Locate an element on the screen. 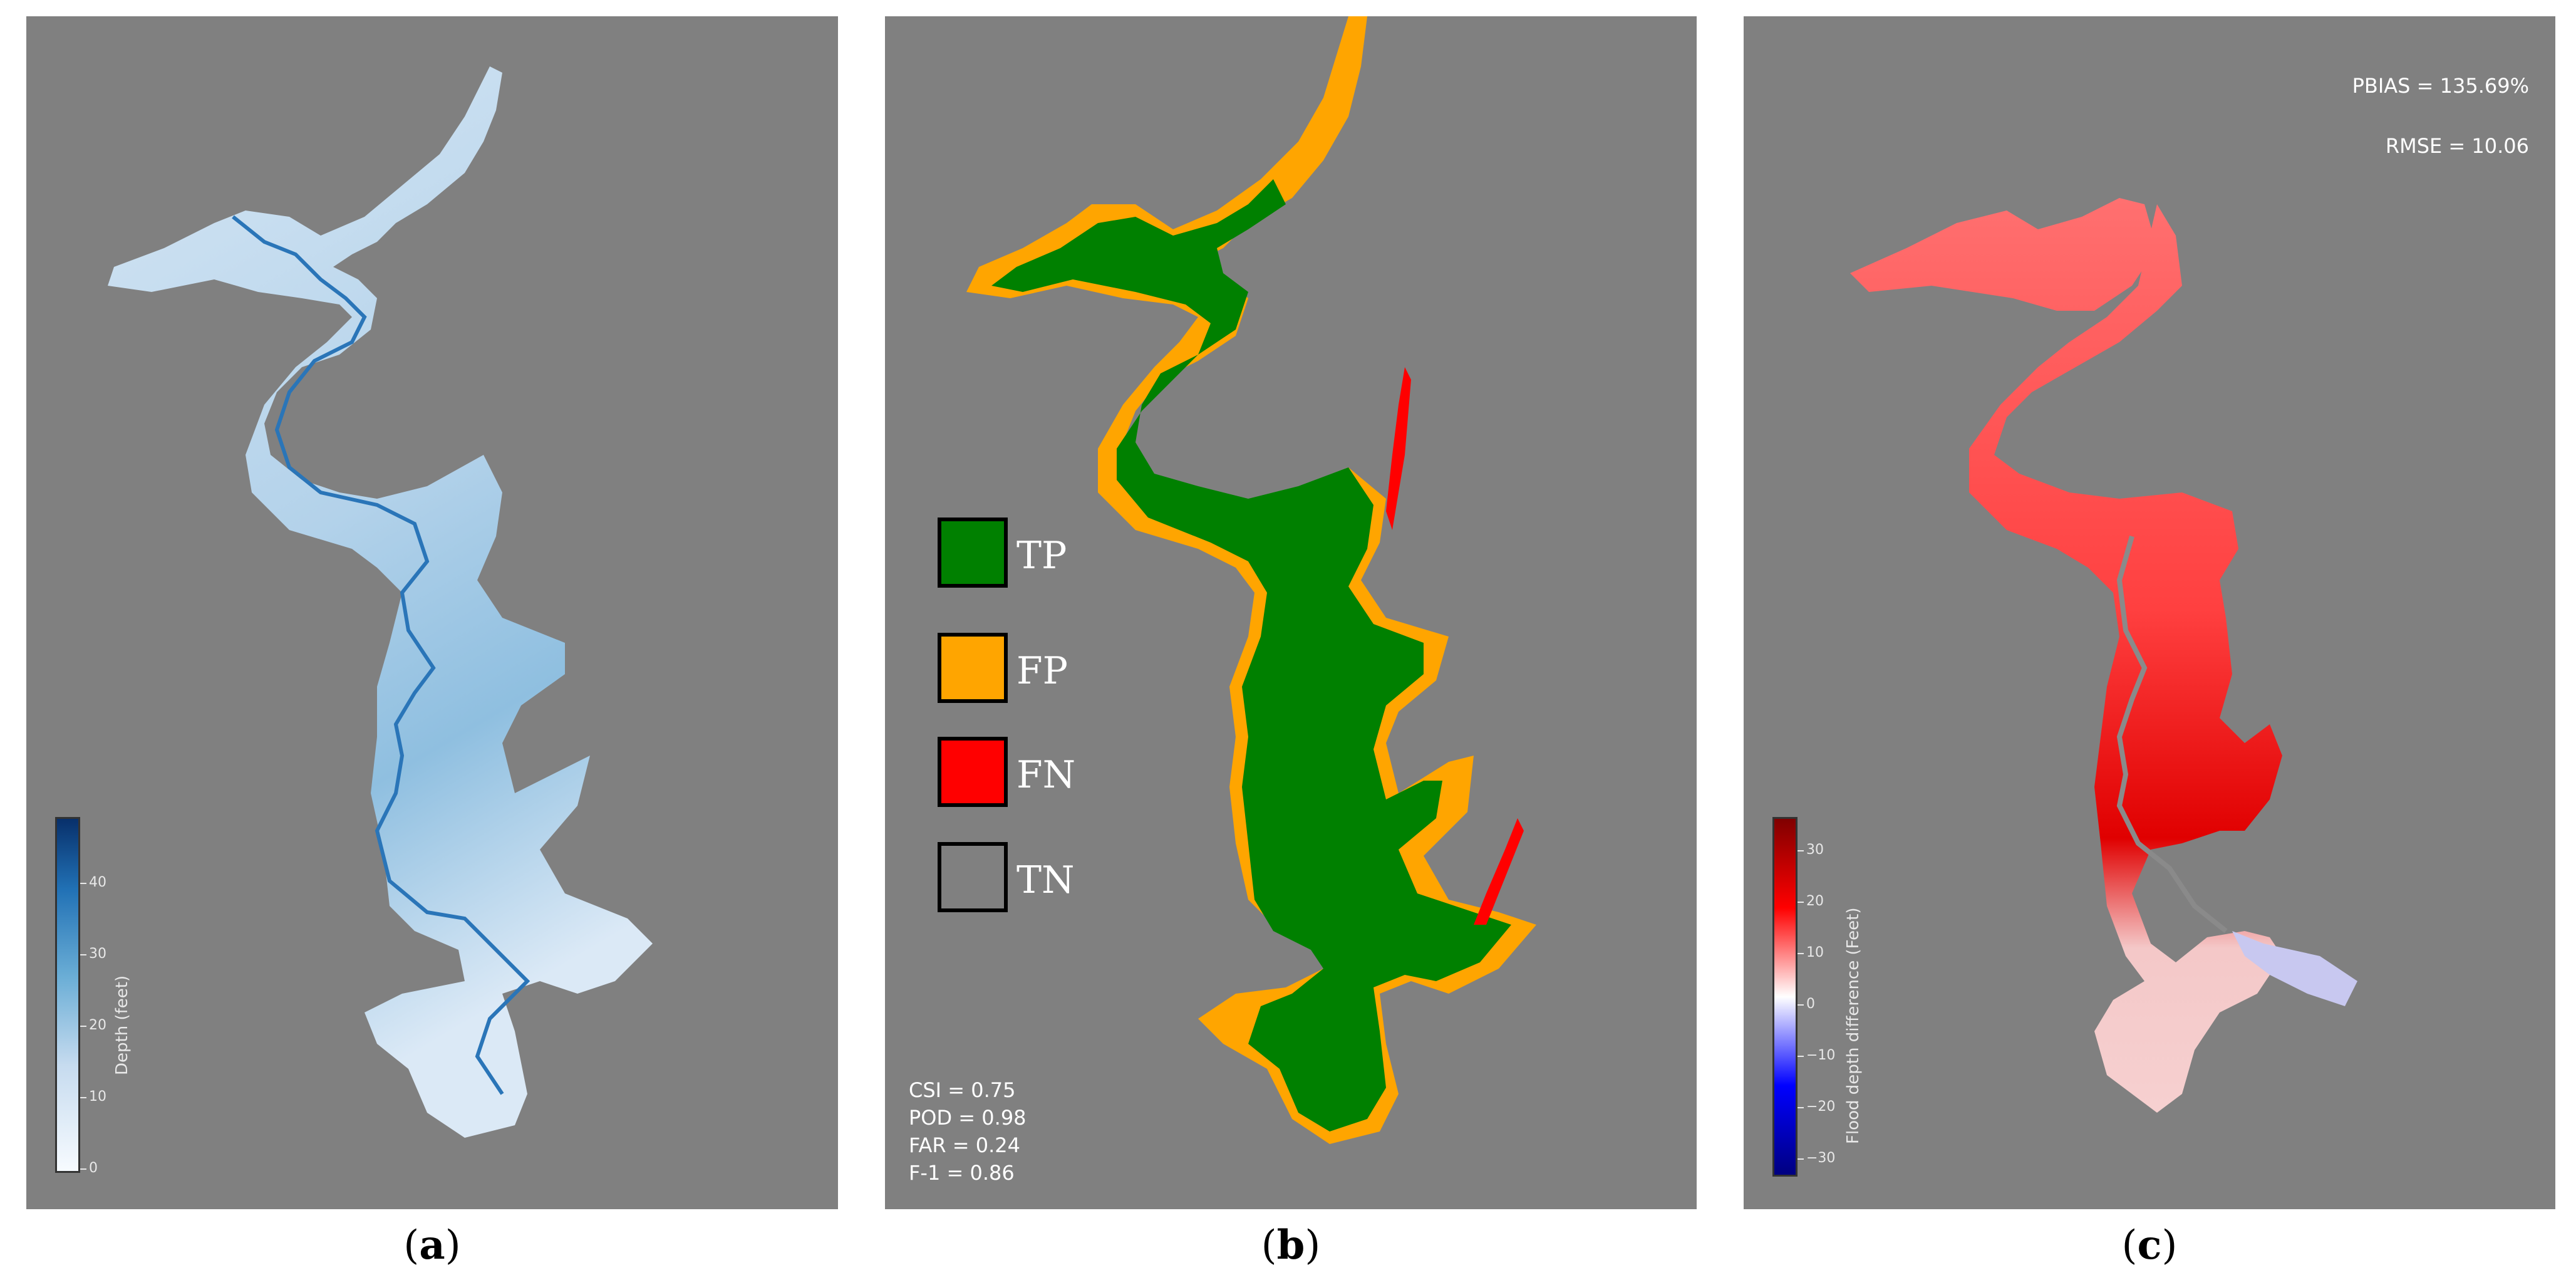 The height and width of the screenshot is (1285, 2576). negative-difference-area is located at coordinates (2294, 968).